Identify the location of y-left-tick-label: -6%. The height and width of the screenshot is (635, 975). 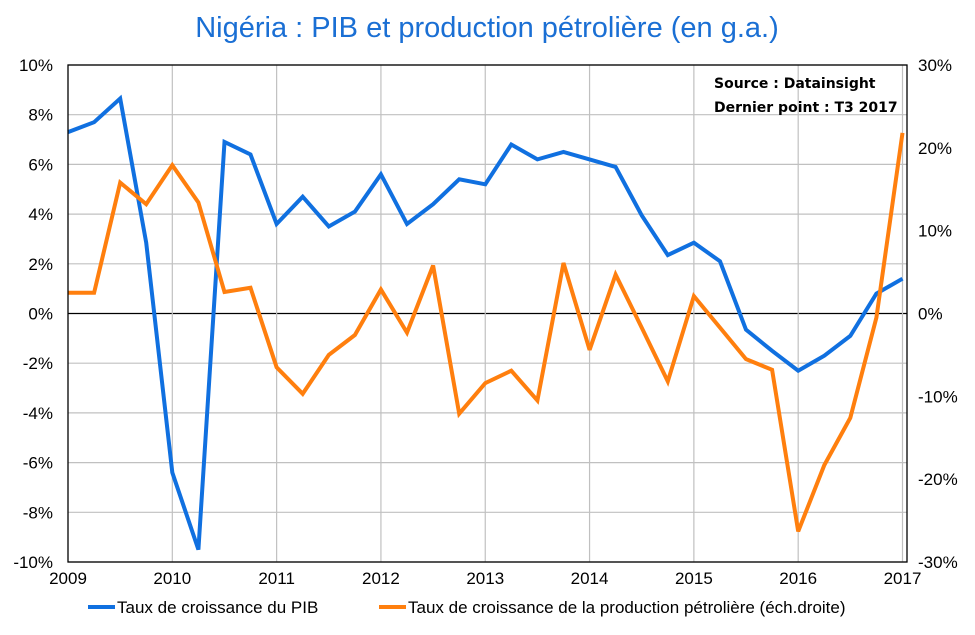
(38, 463).